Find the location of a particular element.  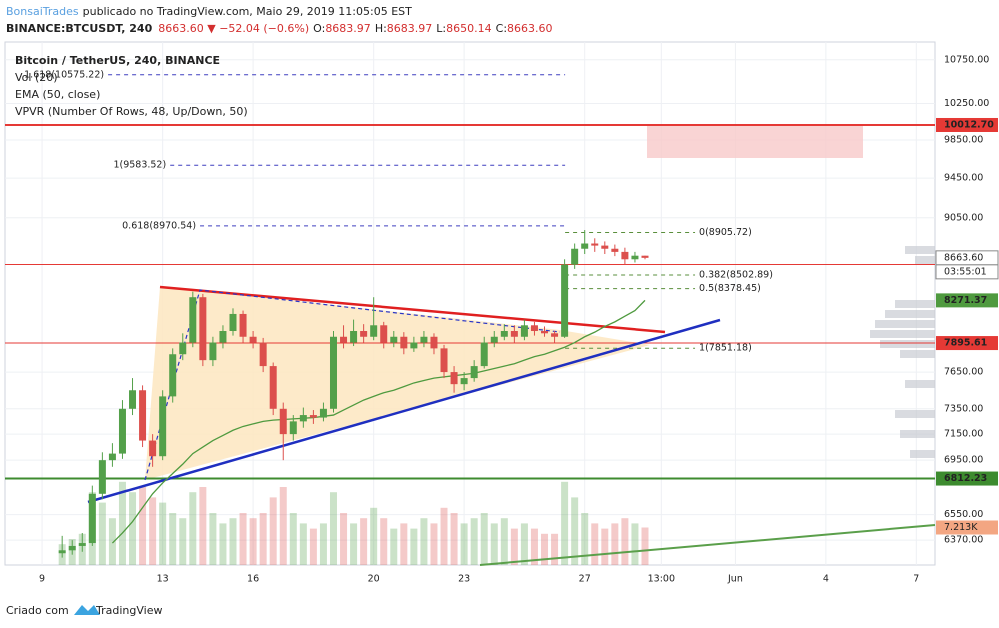

ohlc-value: 8650.14 is located at coordinates (469, 28).